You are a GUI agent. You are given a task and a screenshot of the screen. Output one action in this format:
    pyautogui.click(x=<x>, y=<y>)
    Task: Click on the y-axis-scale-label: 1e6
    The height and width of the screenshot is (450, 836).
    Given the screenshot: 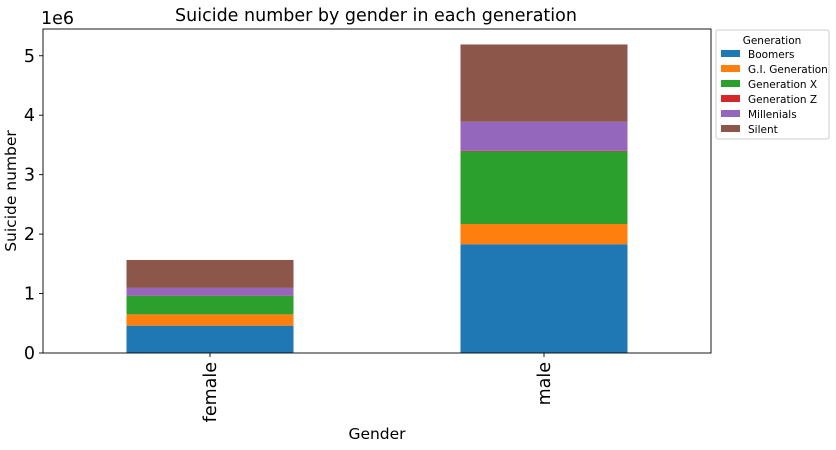 What is the action you would take?
    pyautogui.click(x=57, y=19)
    